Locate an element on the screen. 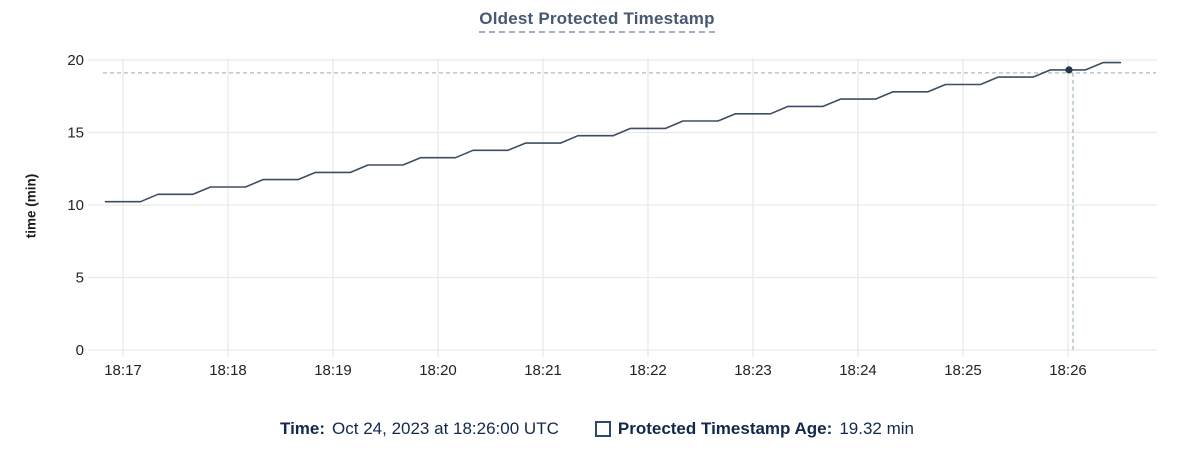 Image resolution: width=1194 pixels, height=466 pixels. series-checkbox-swatch is located at coordinates (602, 429).